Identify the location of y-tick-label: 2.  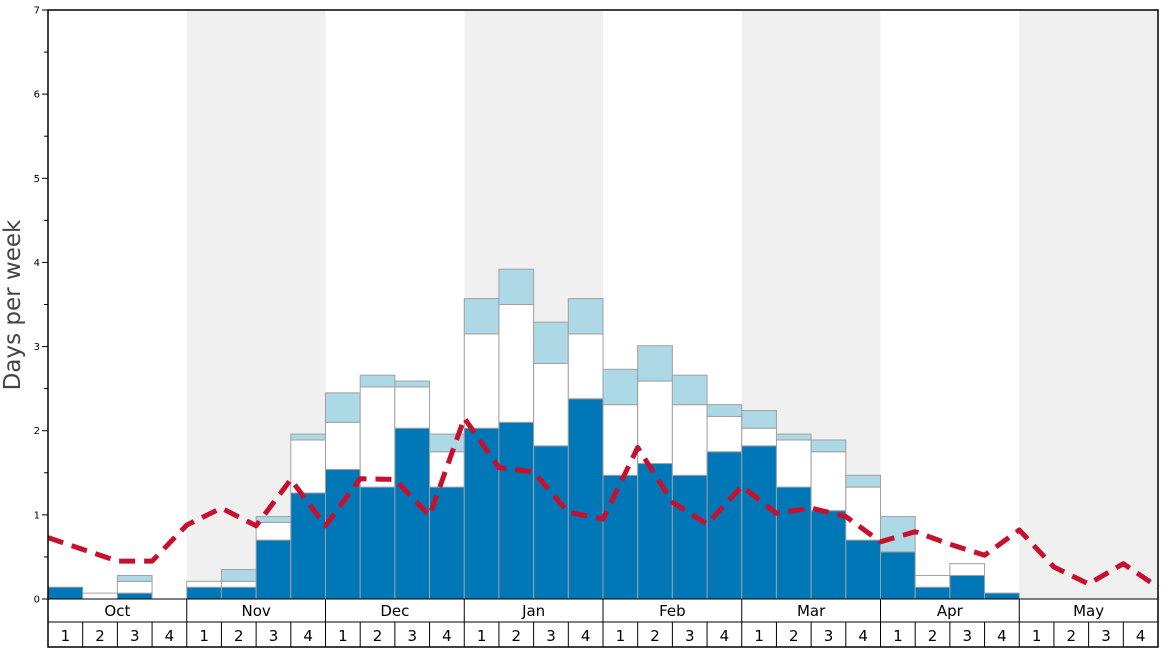
(37, 431).